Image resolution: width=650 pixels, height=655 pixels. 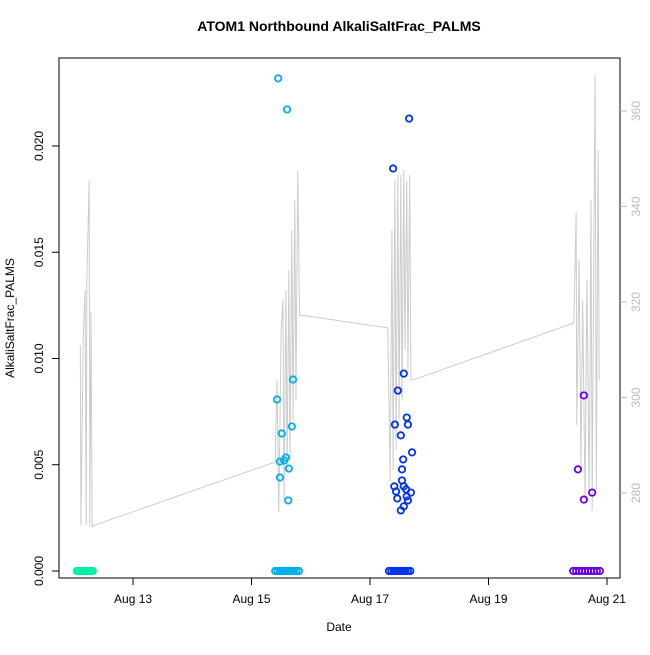 What do you see at coordinates (39, 571) in the screenshot?
I see `y-tick-label: 0.000` at bounding box center [39, 571].